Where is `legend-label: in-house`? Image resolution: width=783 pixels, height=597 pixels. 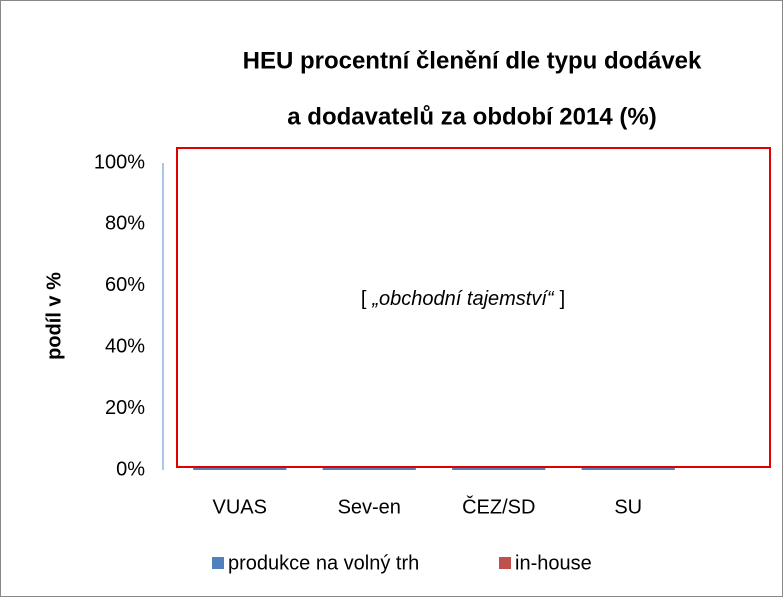
legend-label: in-house is located at coordinates (553, 563).